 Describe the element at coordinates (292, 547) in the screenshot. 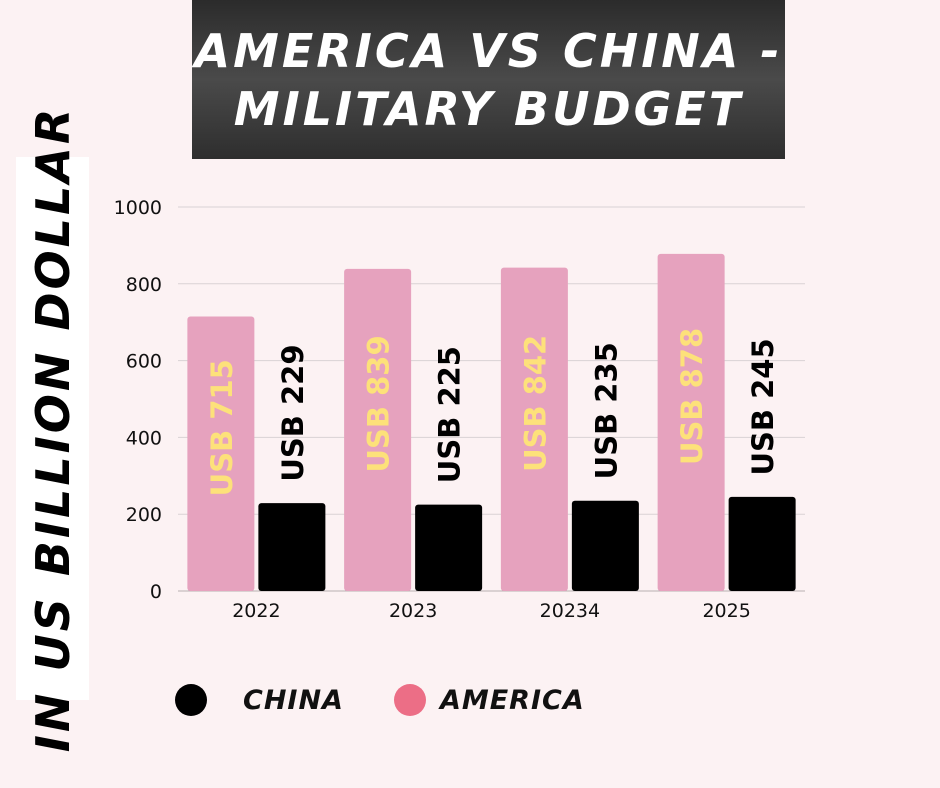

I see `bar-china-2022` at that location.